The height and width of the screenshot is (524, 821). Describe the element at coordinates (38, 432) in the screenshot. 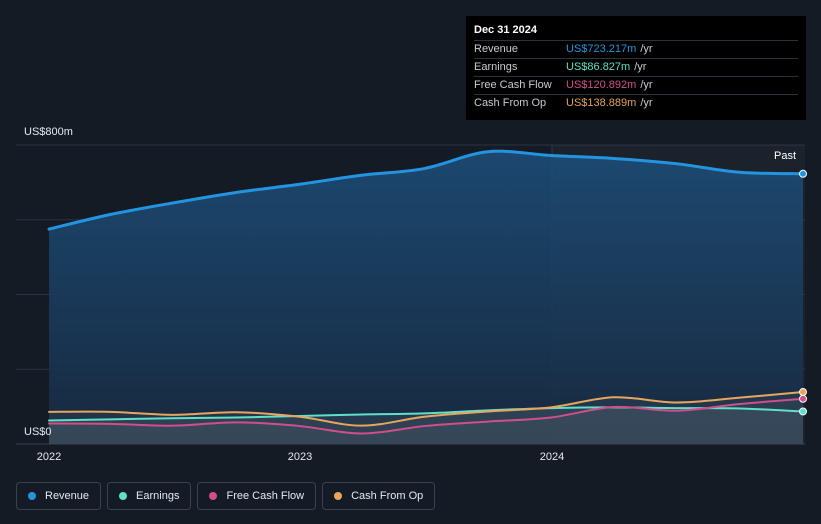

I see `y-axis-bottom-label: US$0` at that location.